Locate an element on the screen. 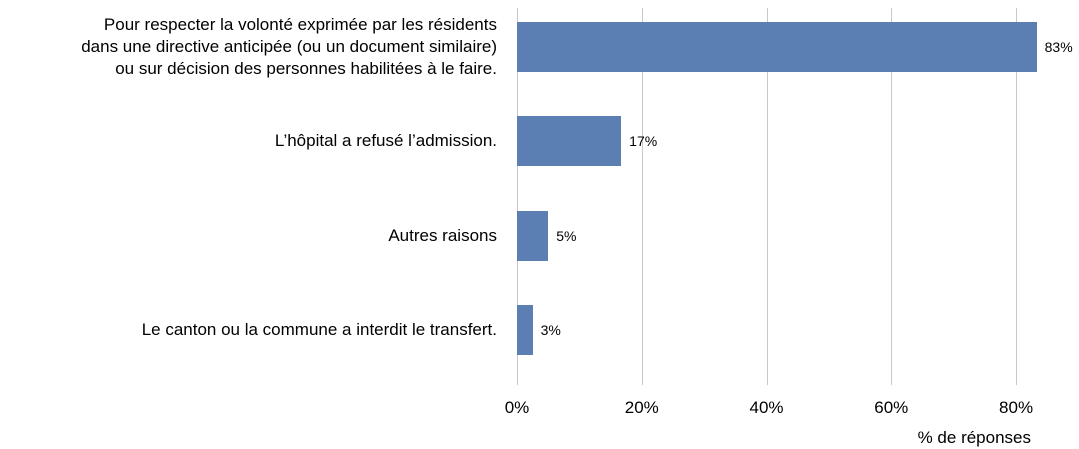 The width and height of the screenshot is (1079, 449). x-tick-label: 80% is located at coordinates (1016, 407).